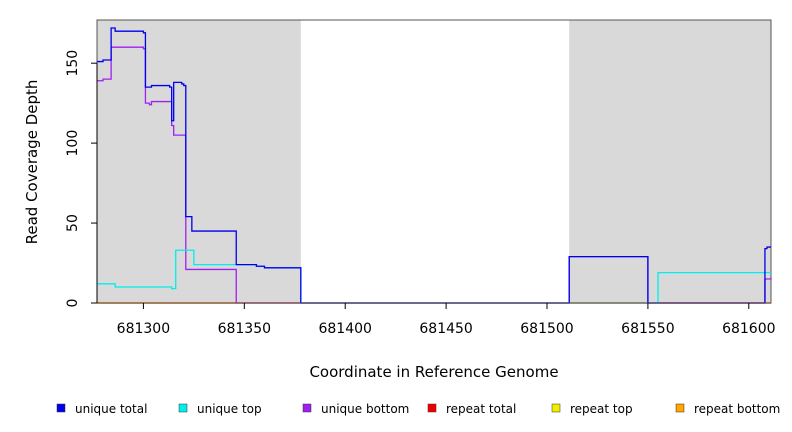 The height and width of the screenshot is (432, 792). I want to click on y-axis: 0 50 100 150, so click(81, 179).